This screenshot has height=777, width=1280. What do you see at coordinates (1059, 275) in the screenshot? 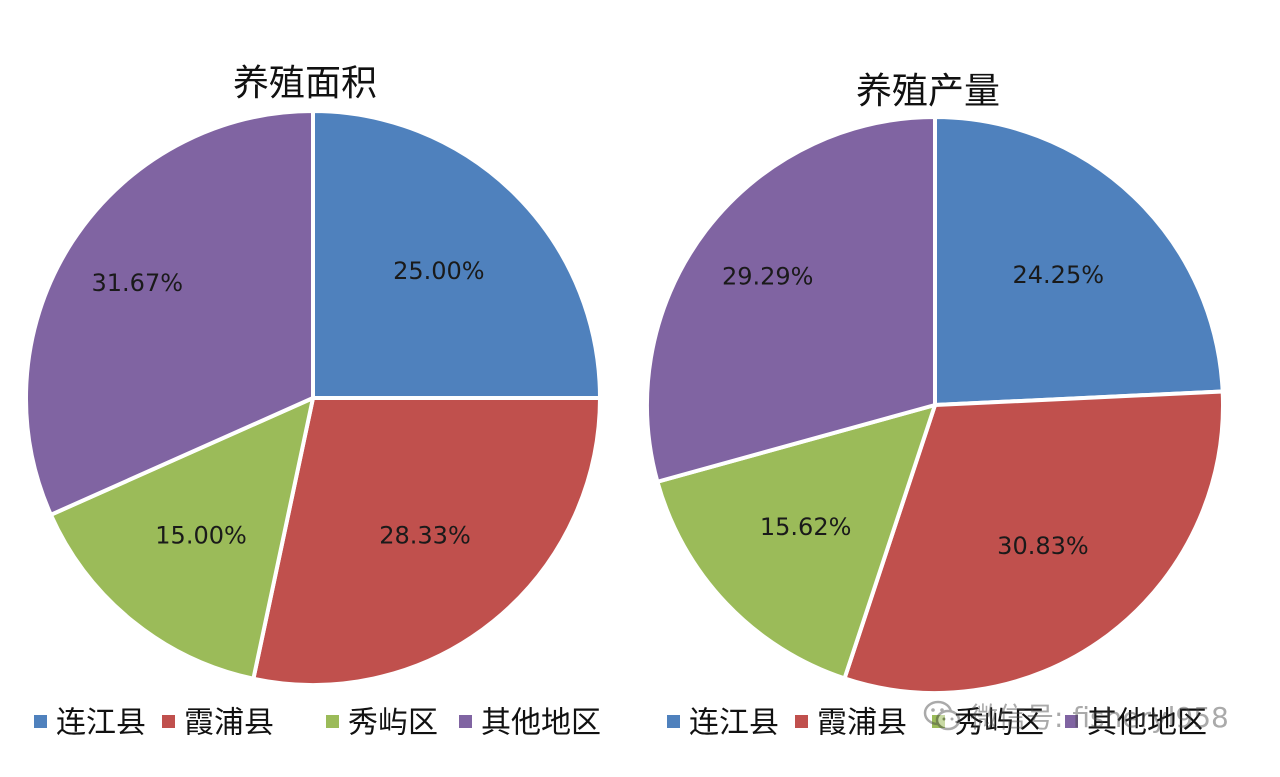
I see `slice-label-1: 24.25%` at bounding box center [1059, 275].